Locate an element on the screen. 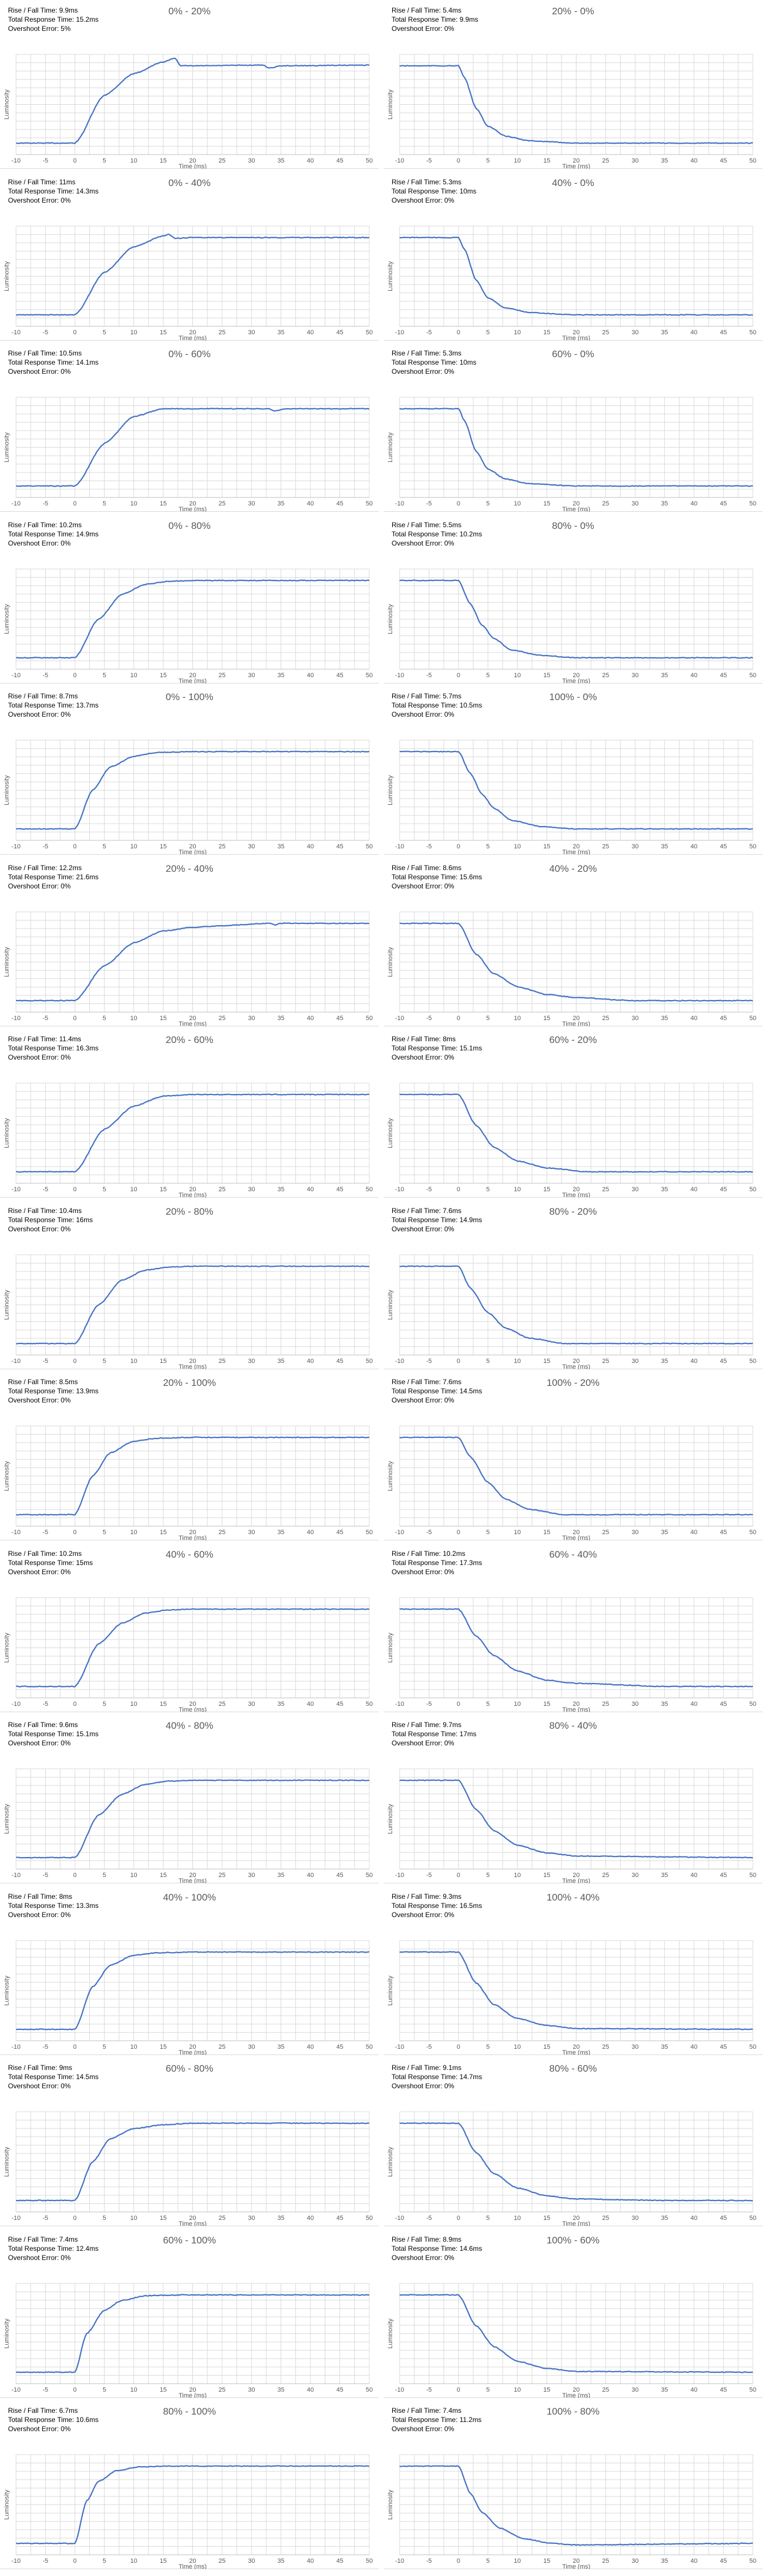 The image size is (766, 2576). chart-title: 80% - 20% is located at coordinates (573, 1211).